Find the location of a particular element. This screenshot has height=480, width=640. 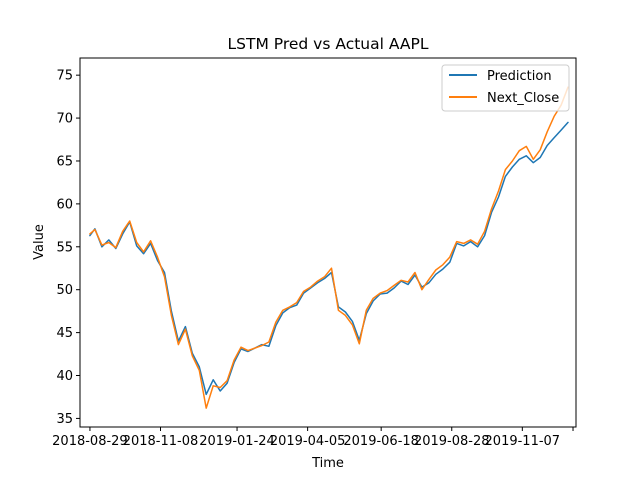

x-tick-label: 2018-11-08 is located at coordinates (161, 441).